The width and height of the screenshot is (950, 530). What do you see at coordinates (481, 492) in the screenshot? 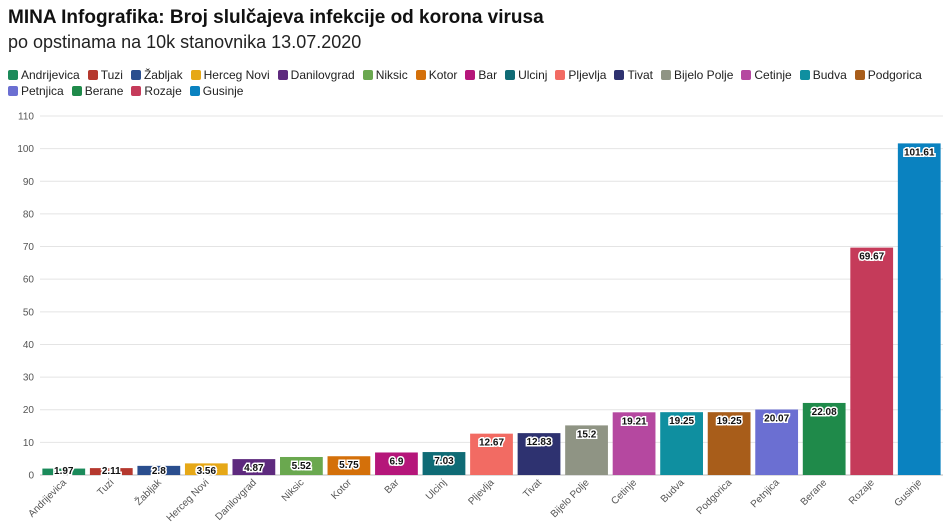
I see `x-tick-label: Pljevlja` at bounding box center [481, 492].